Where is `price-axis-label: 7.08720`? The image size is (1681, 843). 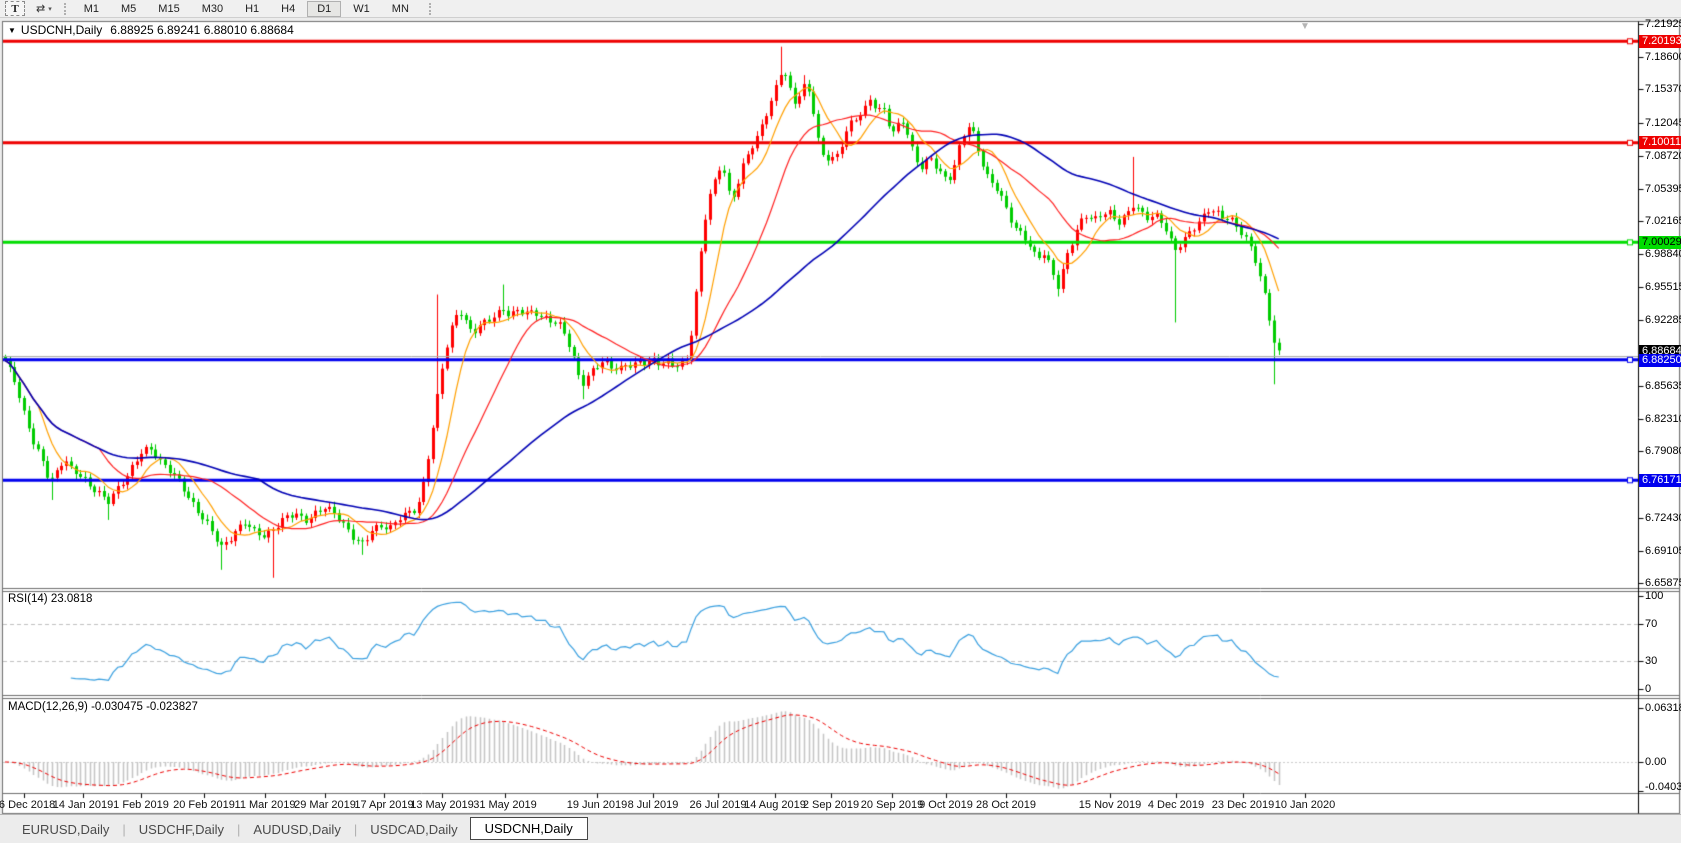 price-axis-label: 7.08720 is located at coordinates (1663, 155).